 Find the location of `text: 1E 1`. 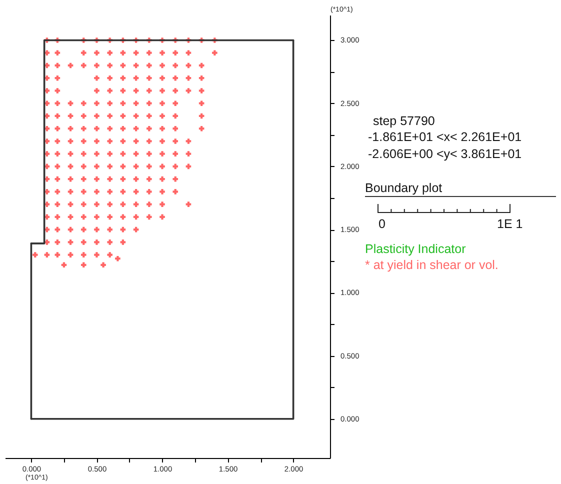

text: 1E 1 is located at coordinates (510, 224).